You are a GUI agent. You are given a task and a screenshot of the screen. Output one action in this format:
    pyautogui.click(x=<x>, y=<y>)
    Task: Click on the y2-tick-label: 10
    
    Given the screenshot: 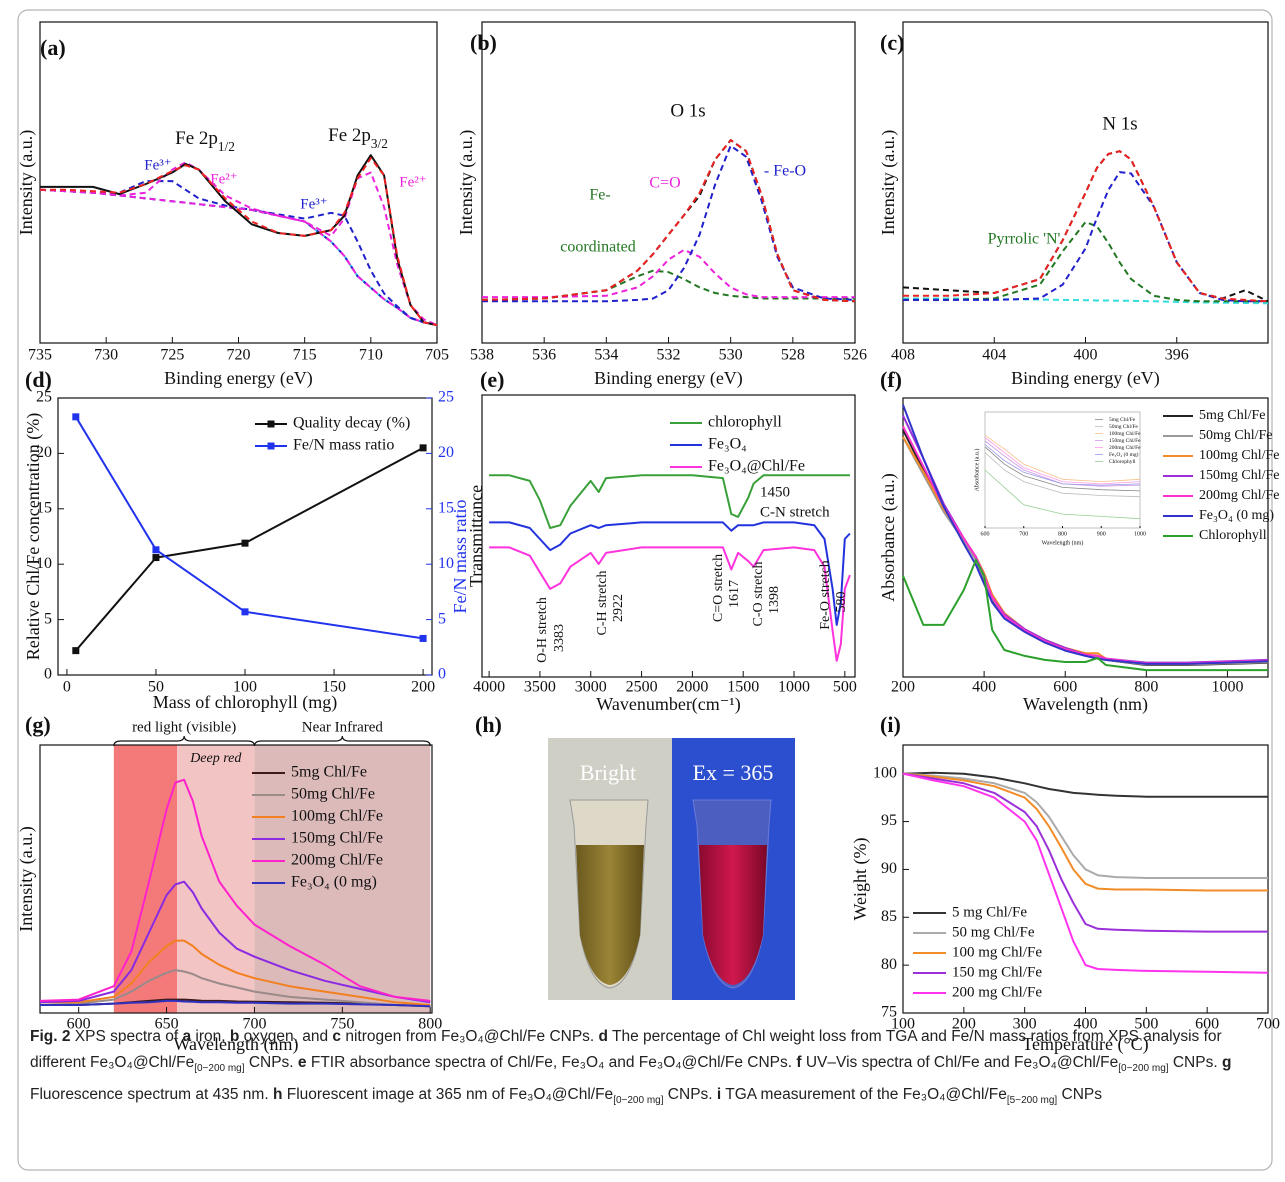 What is the action you would take?
    pyautogui.click(x=446, y=563)
    